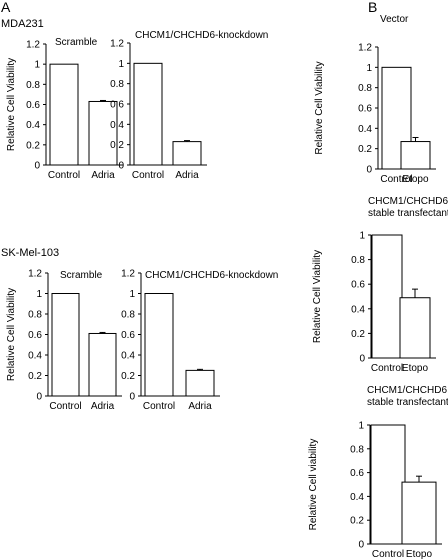 This screenshot has height=560, width=448. I want to click on cell-line-2-label: SK-Mel-103, so click(30, 253).